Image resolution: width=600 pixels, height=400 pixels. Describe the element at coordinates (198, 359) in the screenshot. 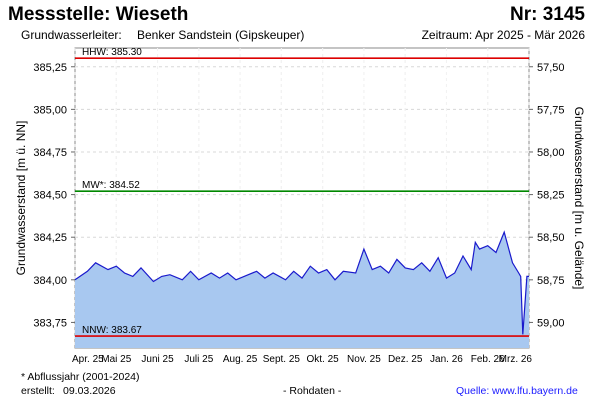

I see `x-tick-label: Juli 25` at that location.